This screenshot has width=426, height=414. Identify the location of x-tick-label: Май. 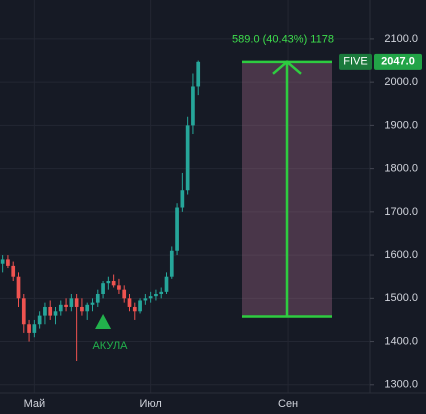
(35, 404).